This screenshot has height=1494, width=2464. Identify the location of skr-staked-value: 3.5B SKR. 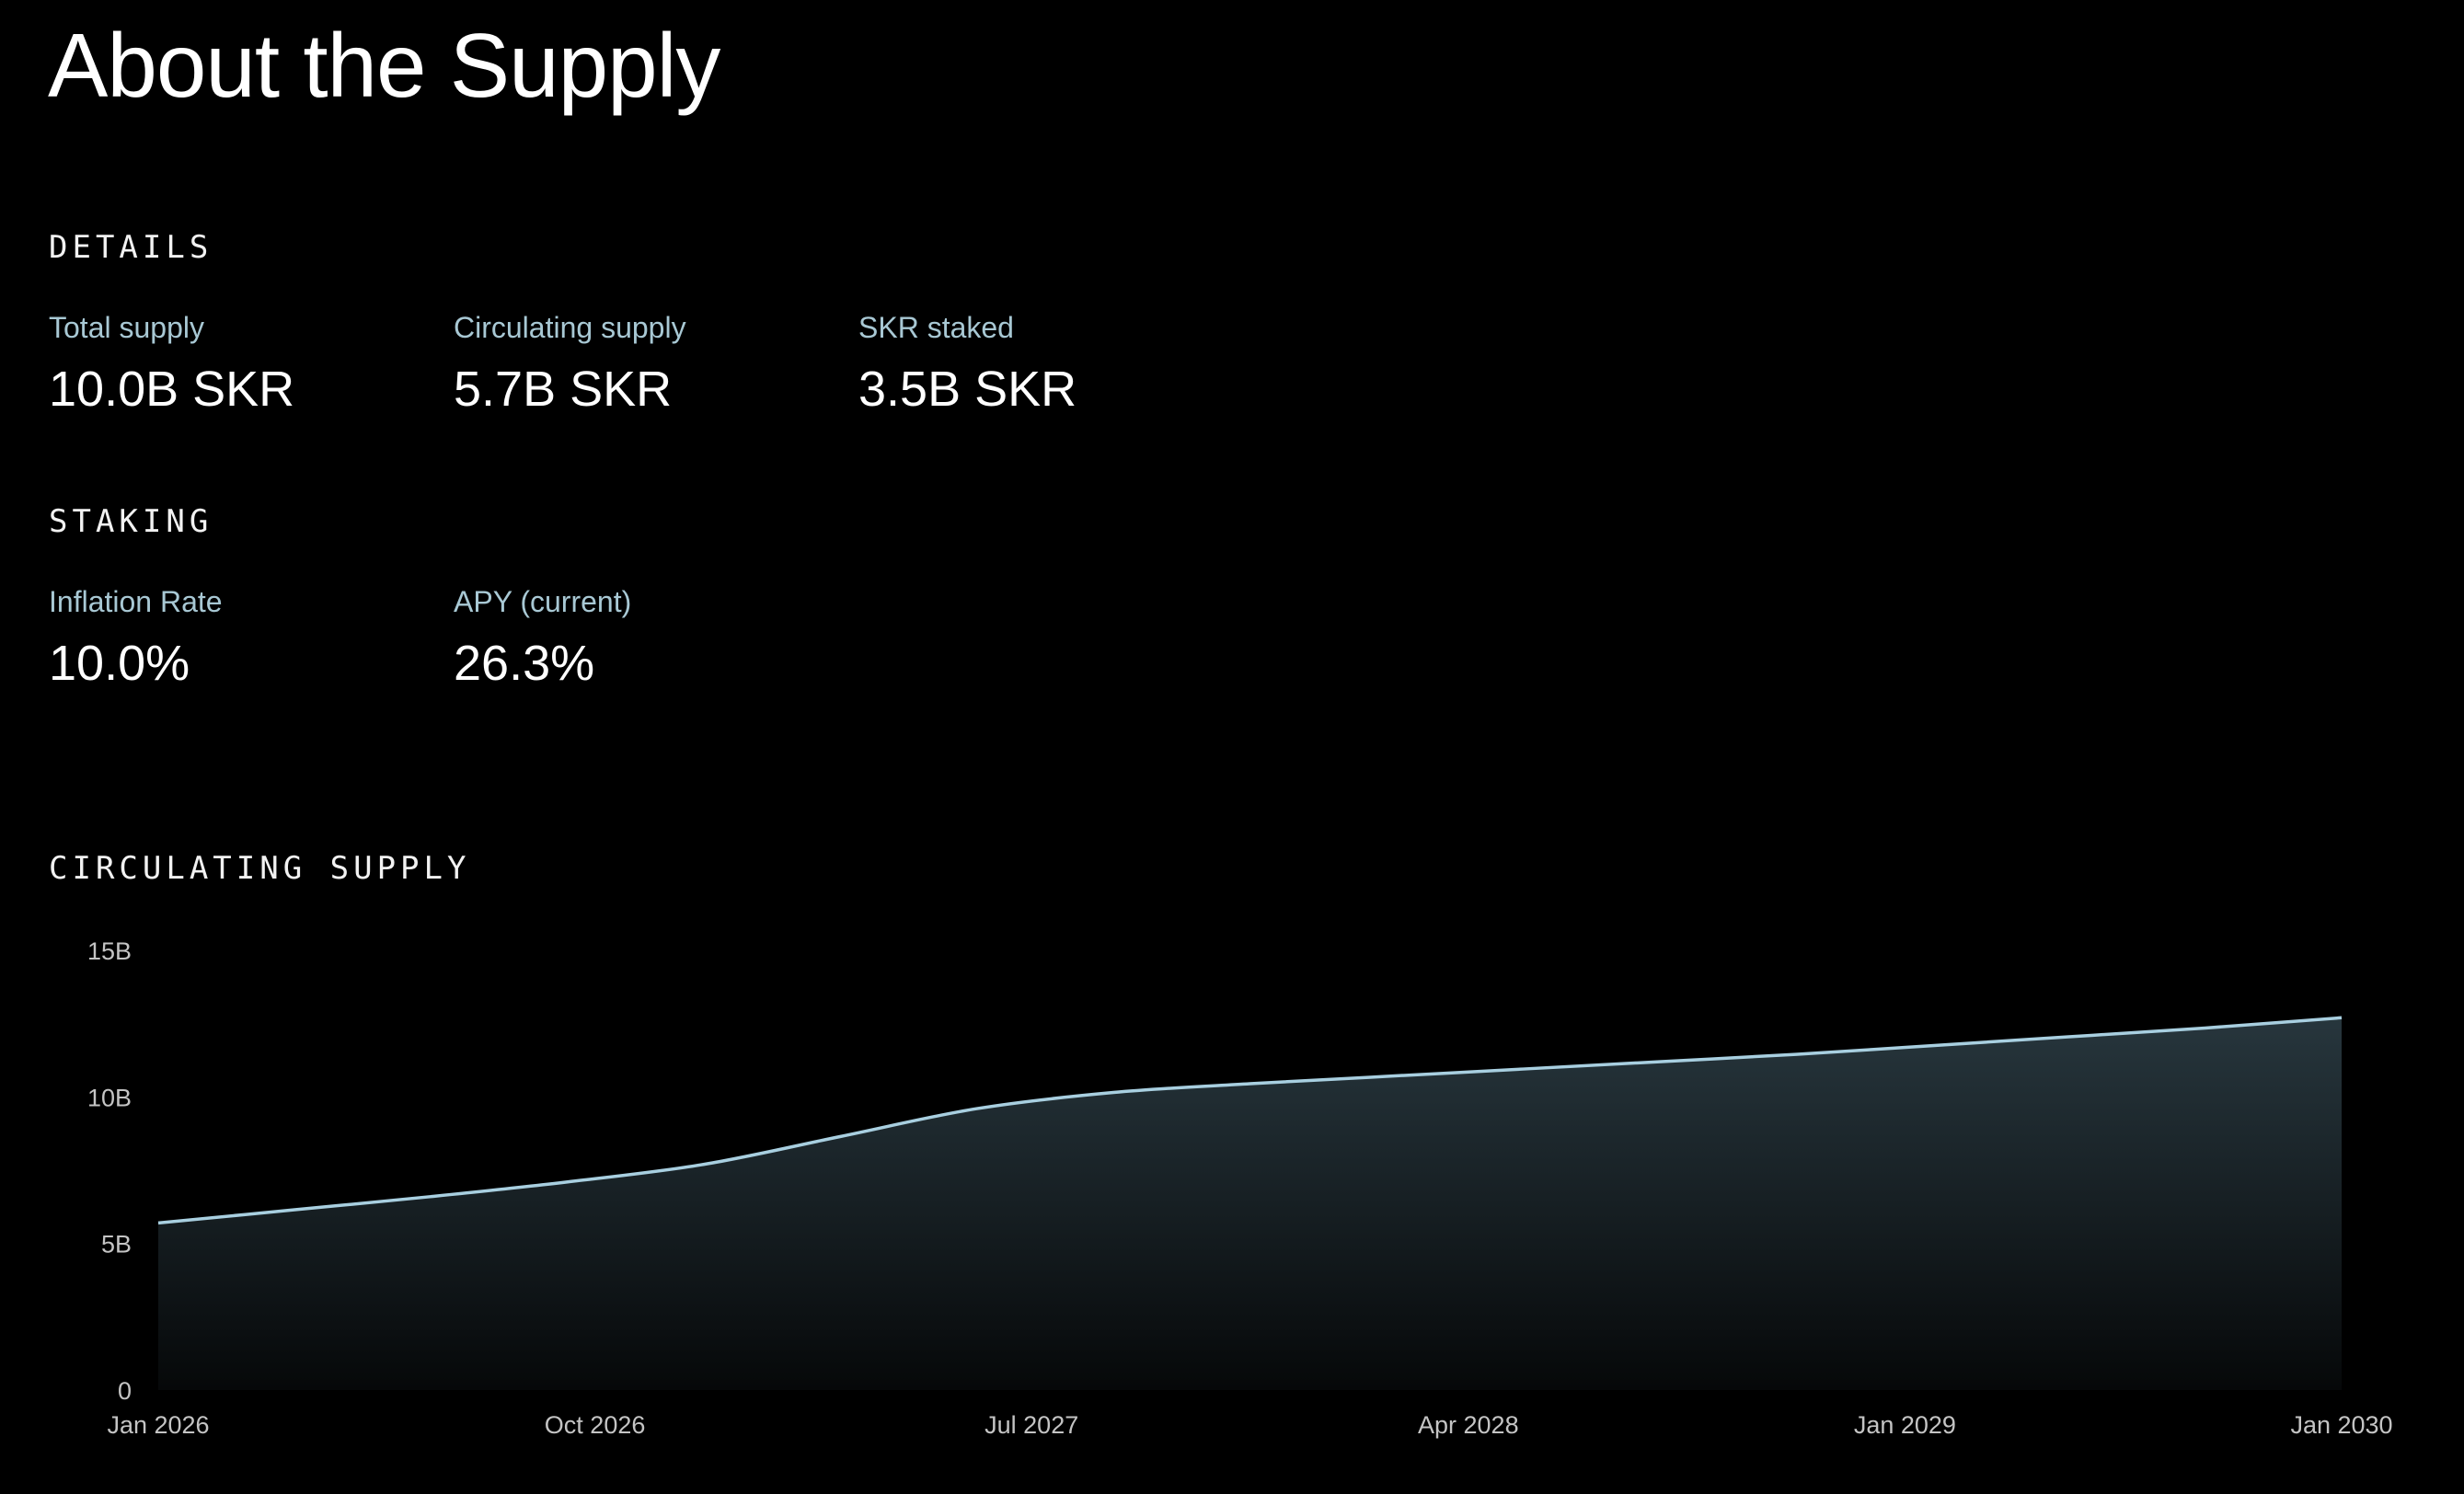
(967, 389).